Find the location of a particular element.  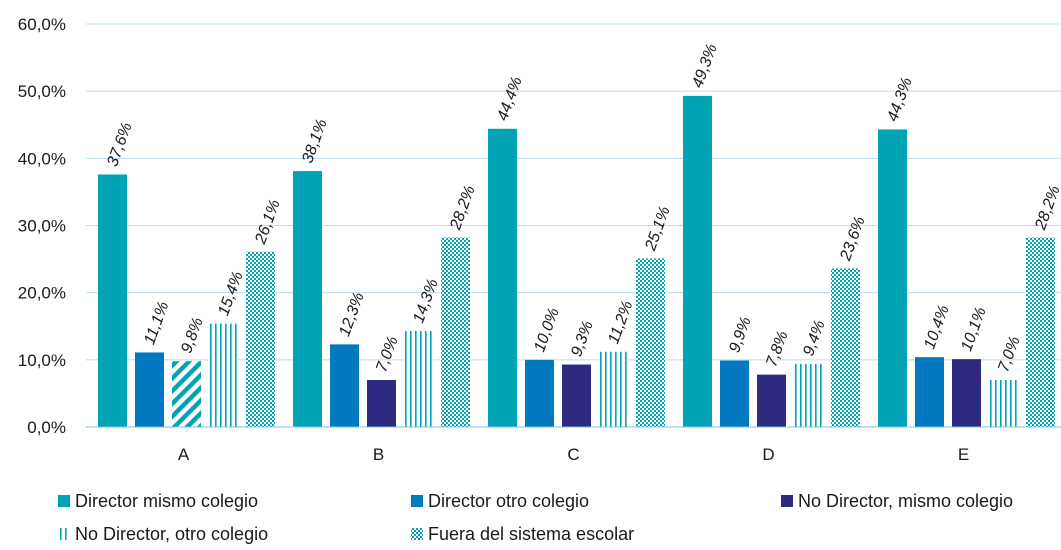

data-label: 37,6% is located at coordinates (119, 144).